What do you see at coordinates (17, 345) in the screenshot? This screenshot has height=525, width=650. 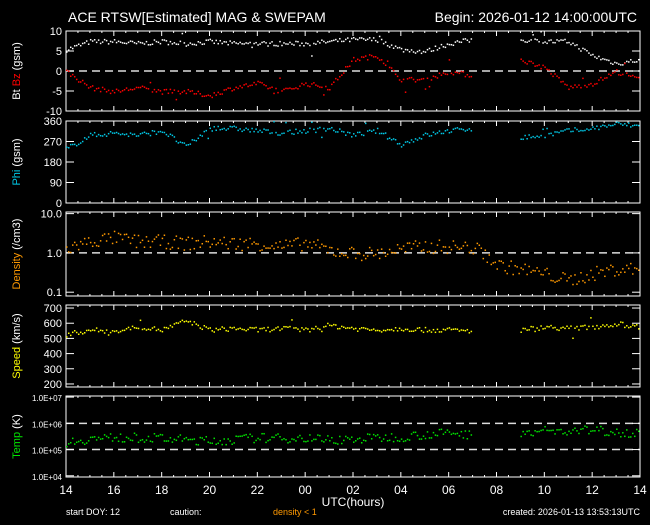 I see `y-axis-label: Speed (km/s)` at bounding box center [17, 345].